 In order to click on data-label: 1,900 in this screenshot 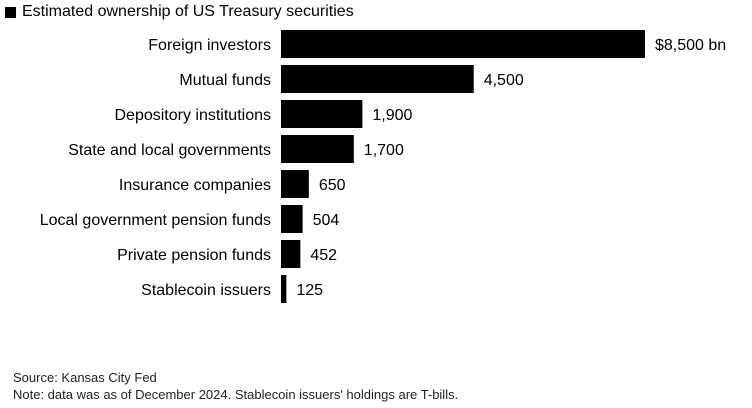, I will do `click(392, 115)`.